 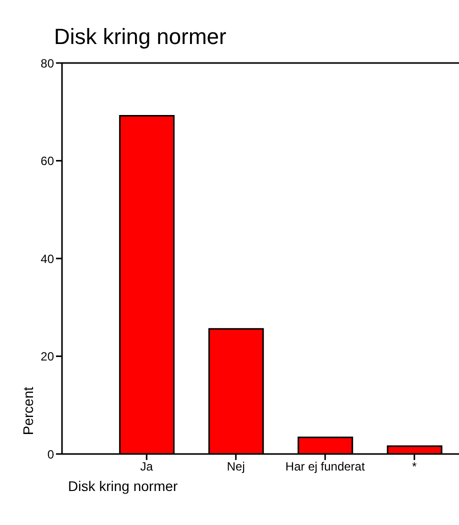 I want to click on y-axis-title: Percent, so click(x=28, y=412).